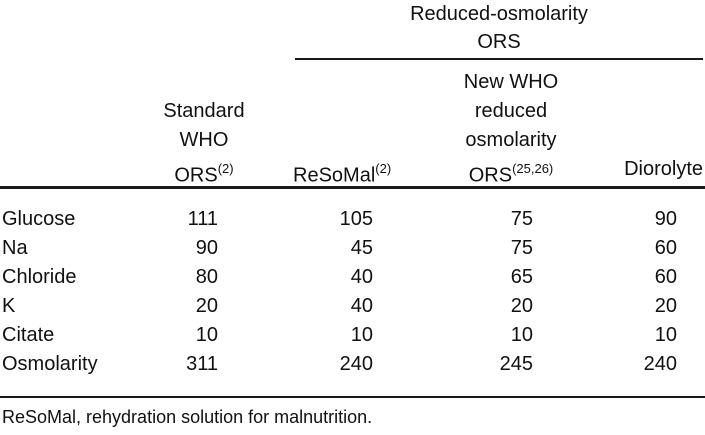  What do you see at coordinates (39, 219) in the screenshot?
I see `row-label: Glucose` at bounding box center [39, 219].